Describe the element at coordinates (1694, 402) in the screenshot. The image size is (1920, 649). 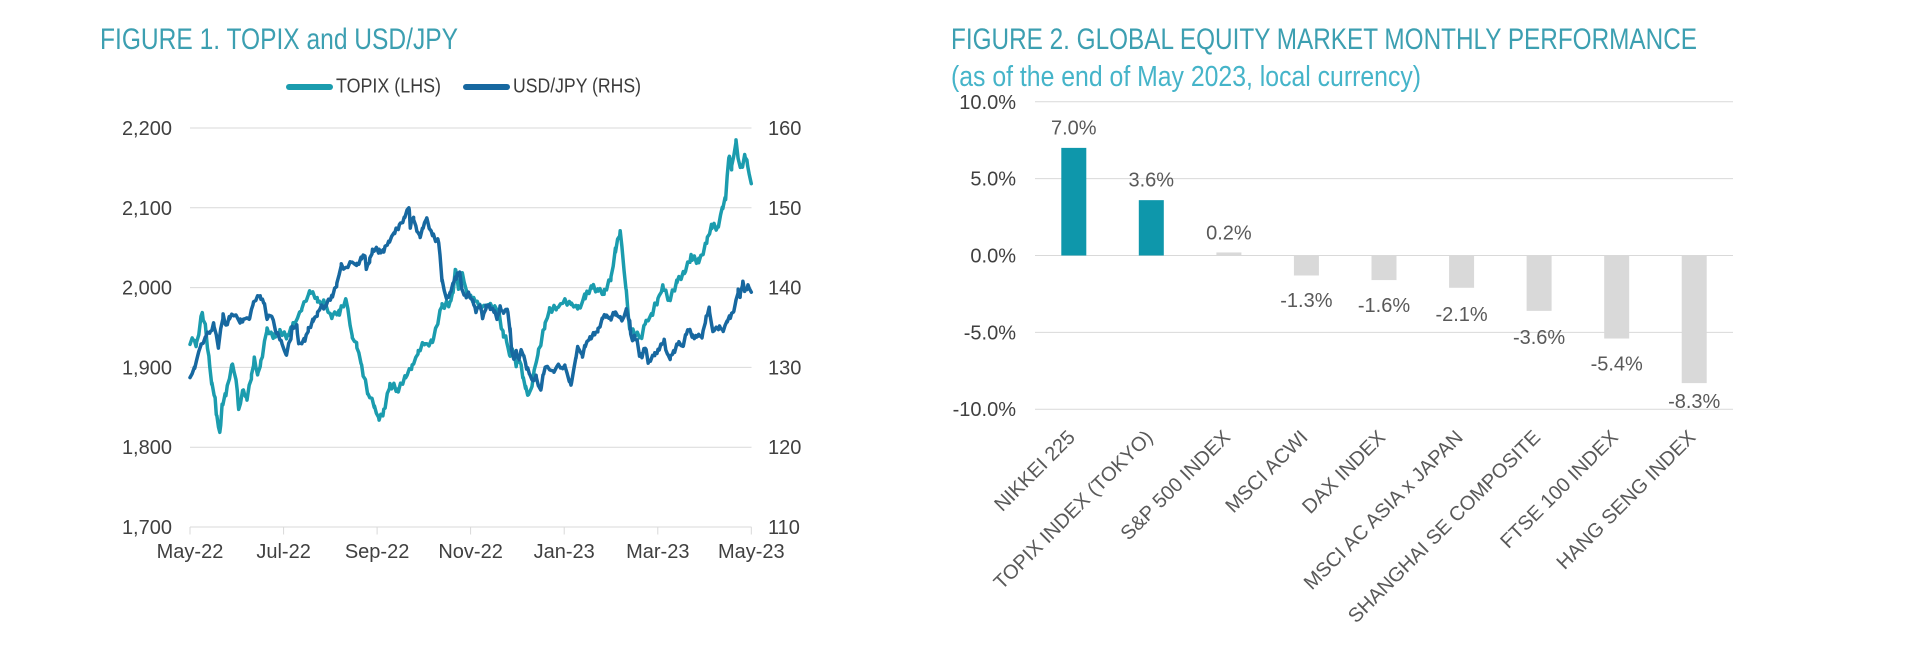
I see `svg-text: -8.3%` at that location.